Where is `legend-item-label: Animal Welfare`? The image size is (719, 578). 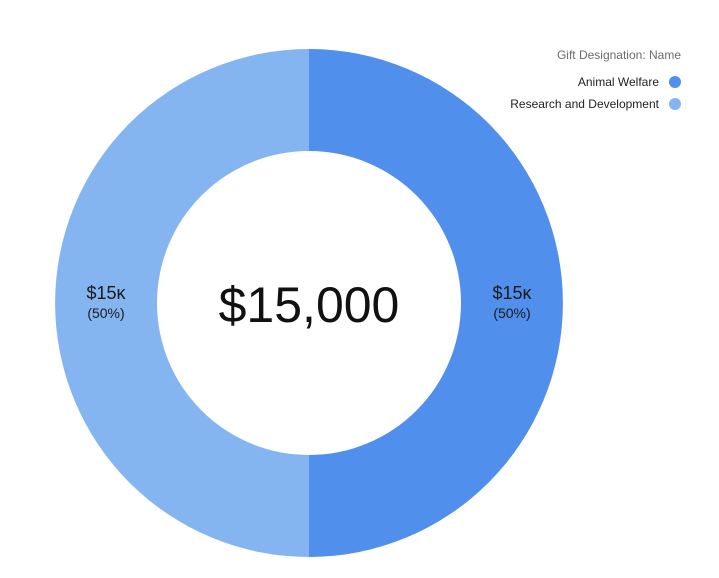
legend-item-label: Animal Welfare is located at coordinates (618, 82).